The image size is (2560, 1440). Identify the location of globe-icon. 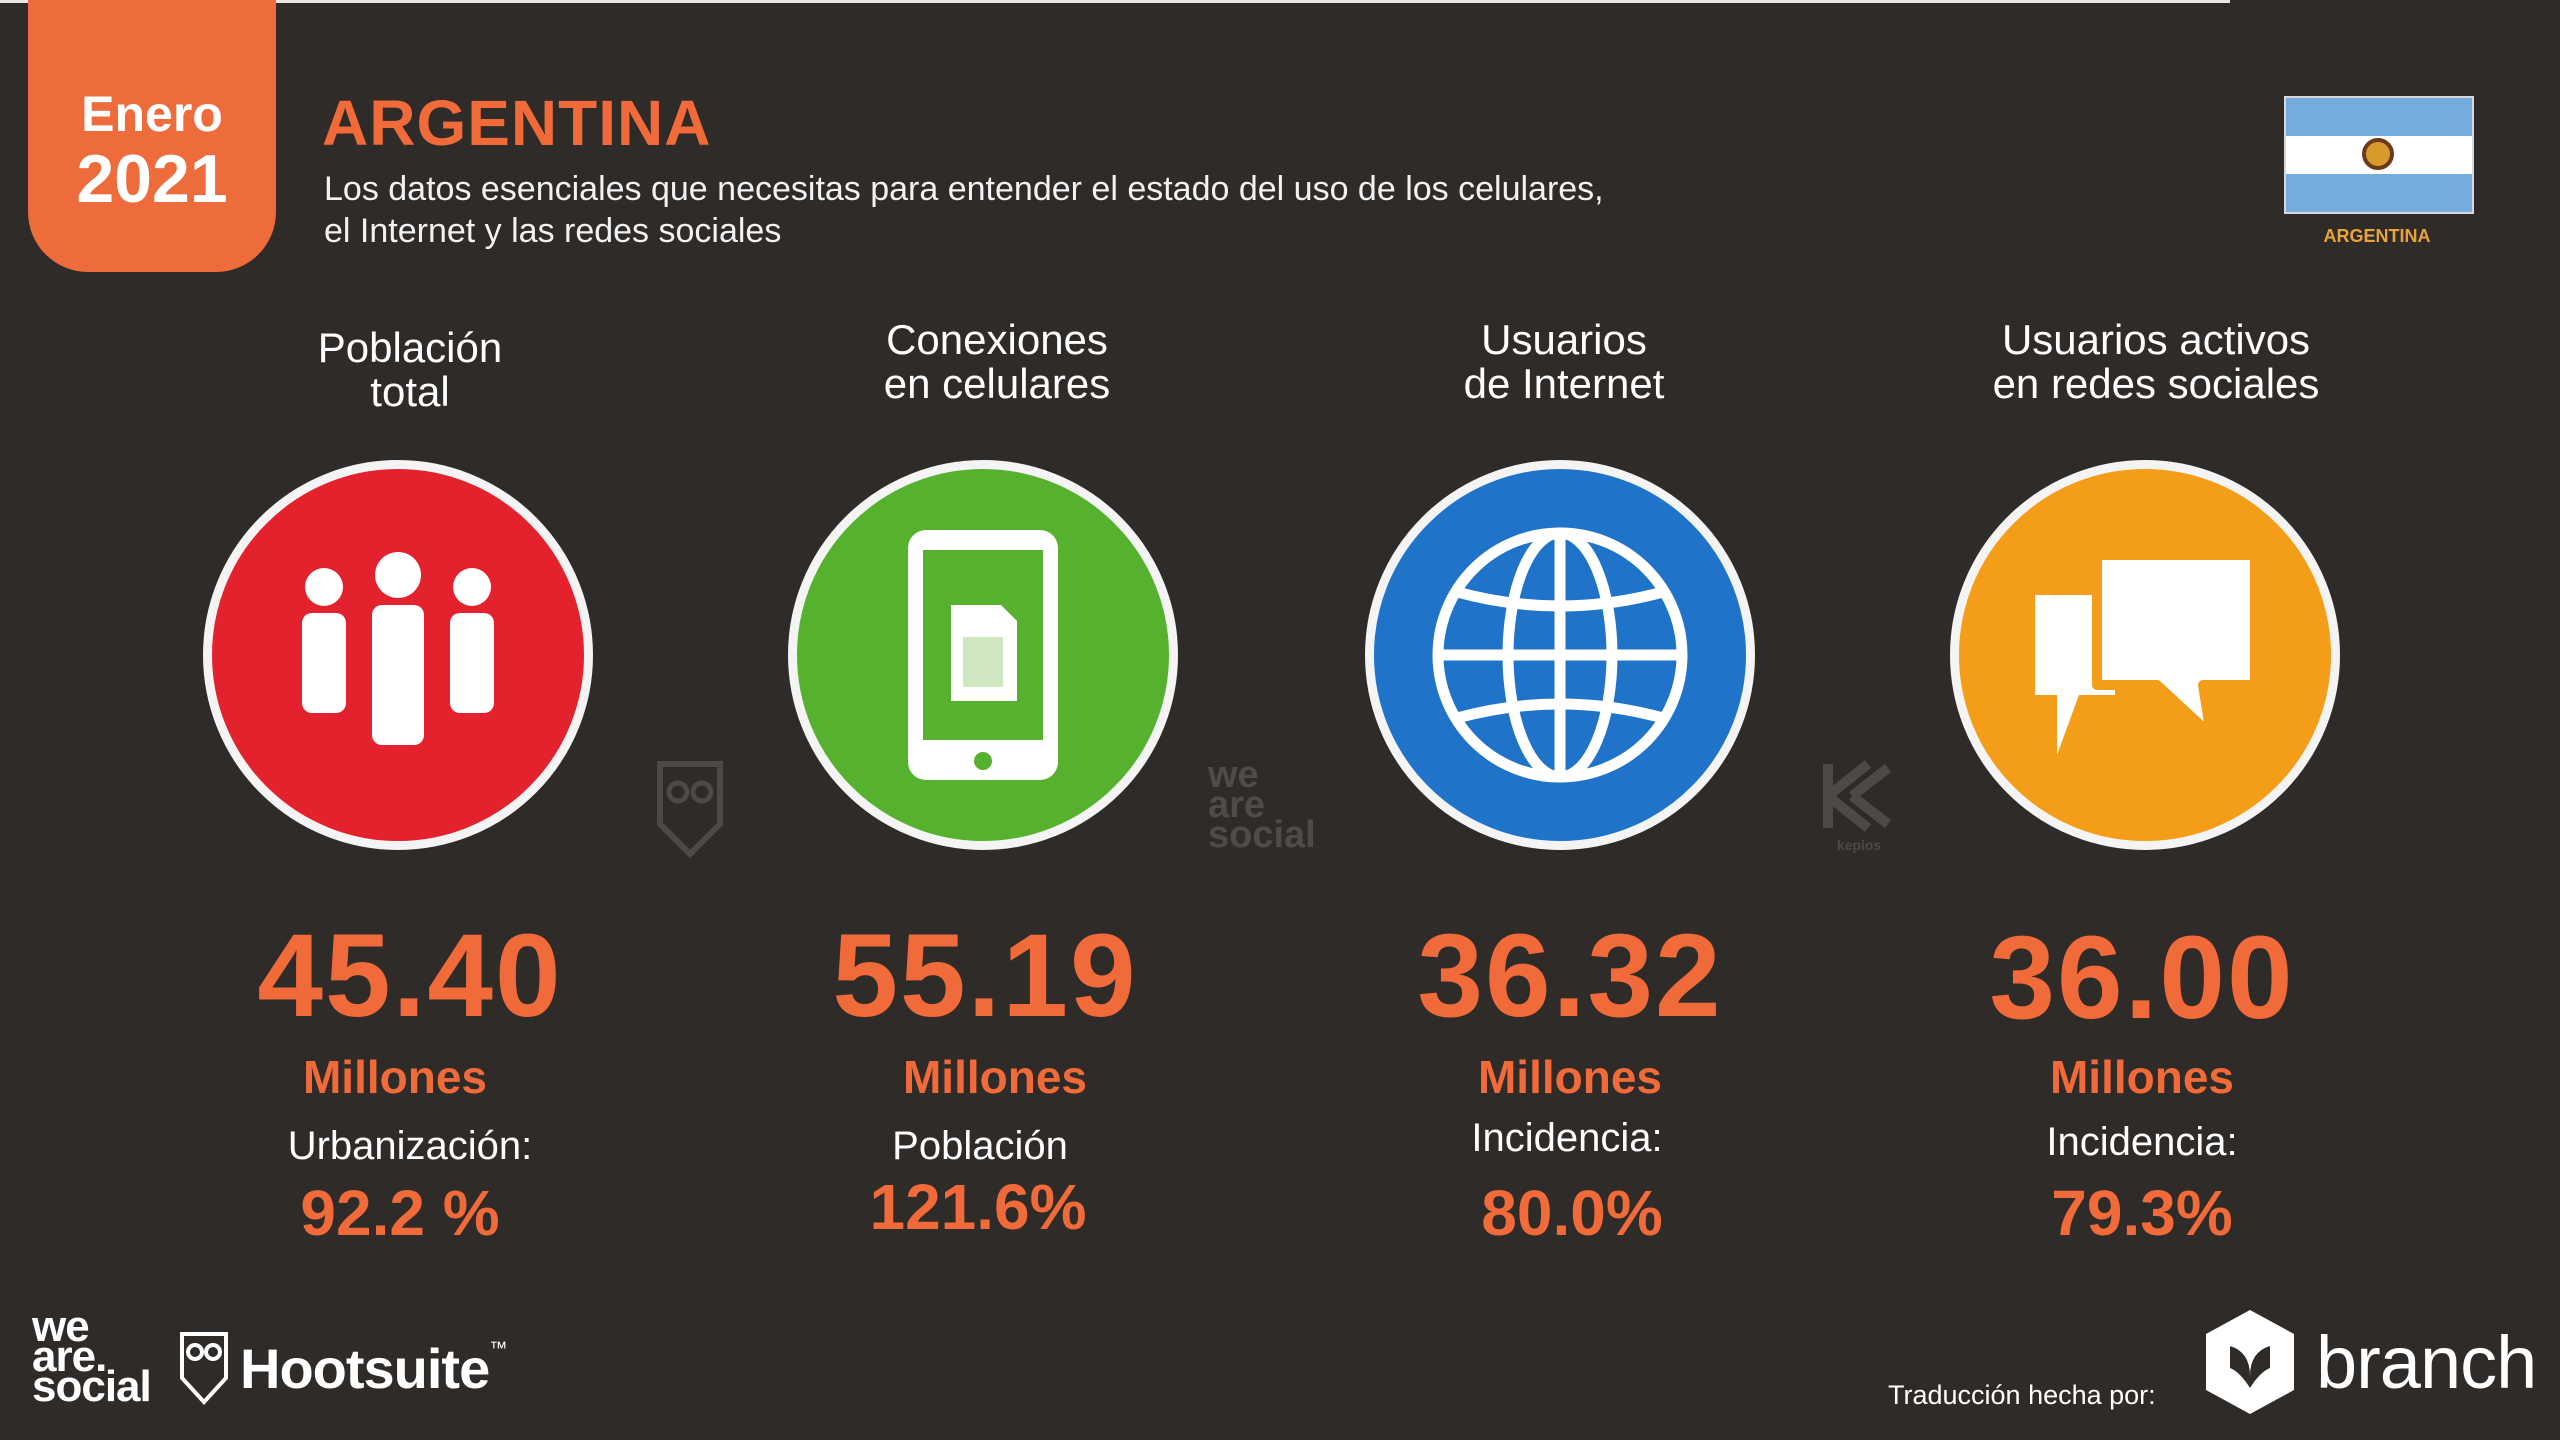
(1560, 655).